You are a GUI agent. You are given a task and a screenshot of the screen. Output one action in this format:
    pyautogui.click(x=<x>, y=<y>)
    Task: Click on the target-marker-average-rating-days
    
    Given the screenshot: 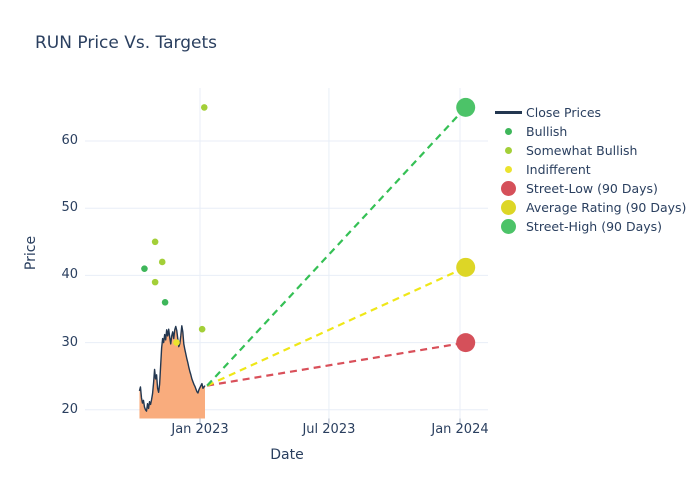 What is the action you would take?
    pyautogui.click(x=466, y=267)
    